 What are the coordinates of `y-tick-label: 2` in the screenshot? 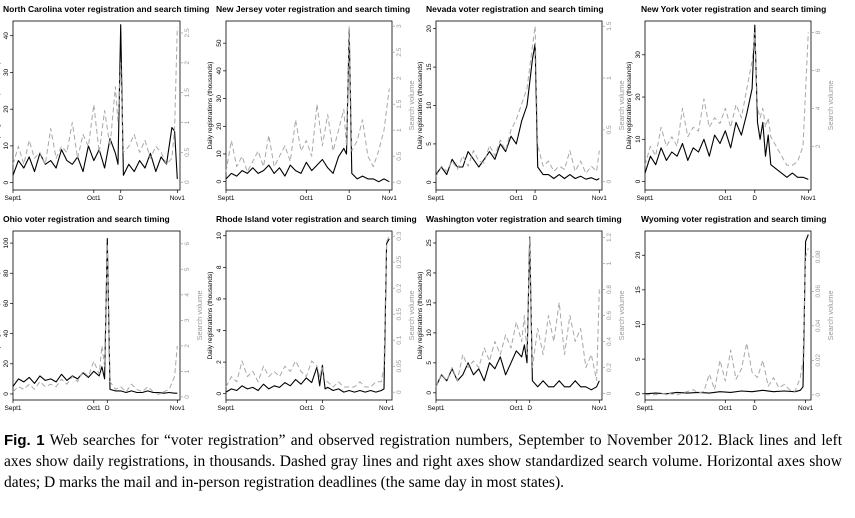 It's located at (219, 362).